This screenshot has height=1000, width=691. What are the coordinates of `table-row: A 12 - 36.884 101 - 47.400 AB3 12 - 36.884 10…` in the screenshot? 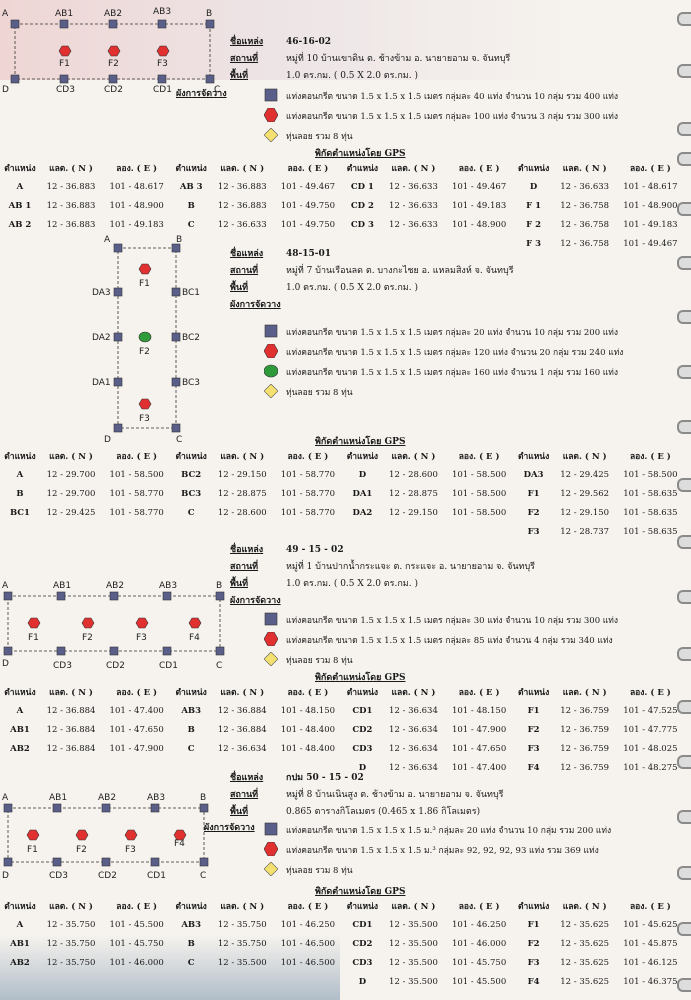 It's located at (342, 710).